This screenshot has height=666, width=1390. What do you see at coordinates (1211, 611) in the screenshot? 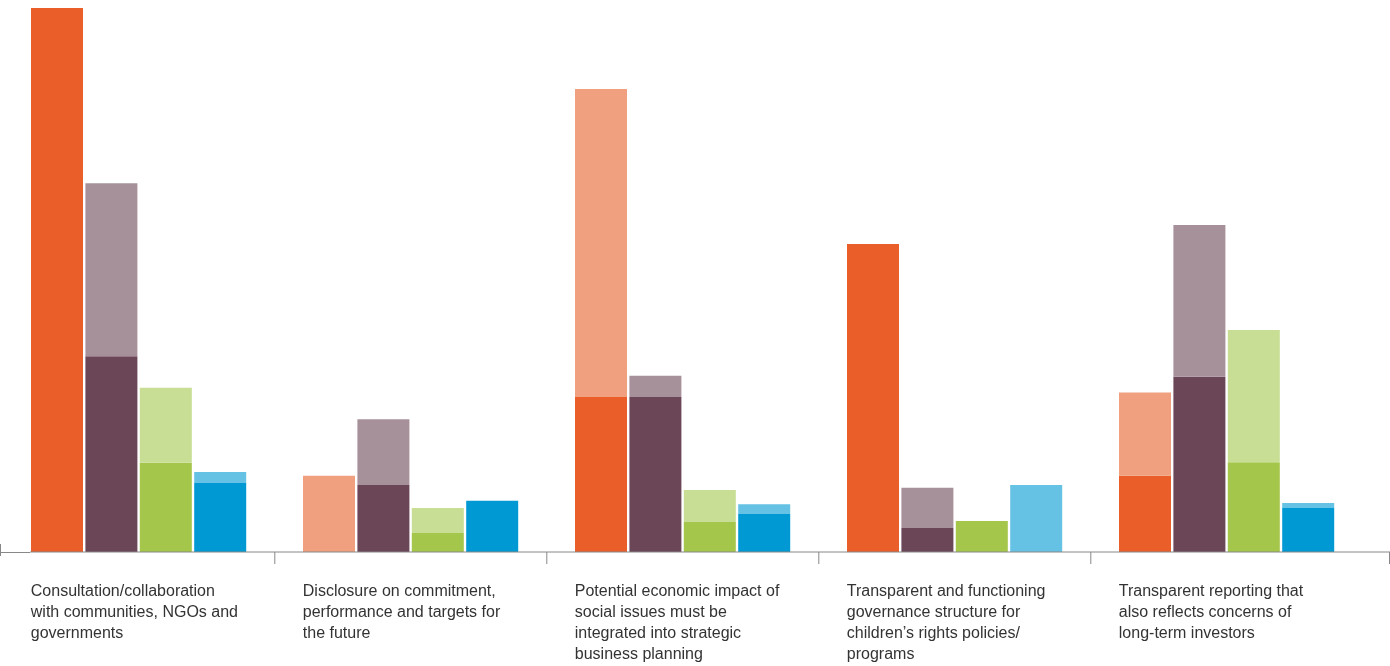
I see `x-tick-label: Transparent reporting that also reflects concerns of long-term investors` at bounding box center [1211, 611].